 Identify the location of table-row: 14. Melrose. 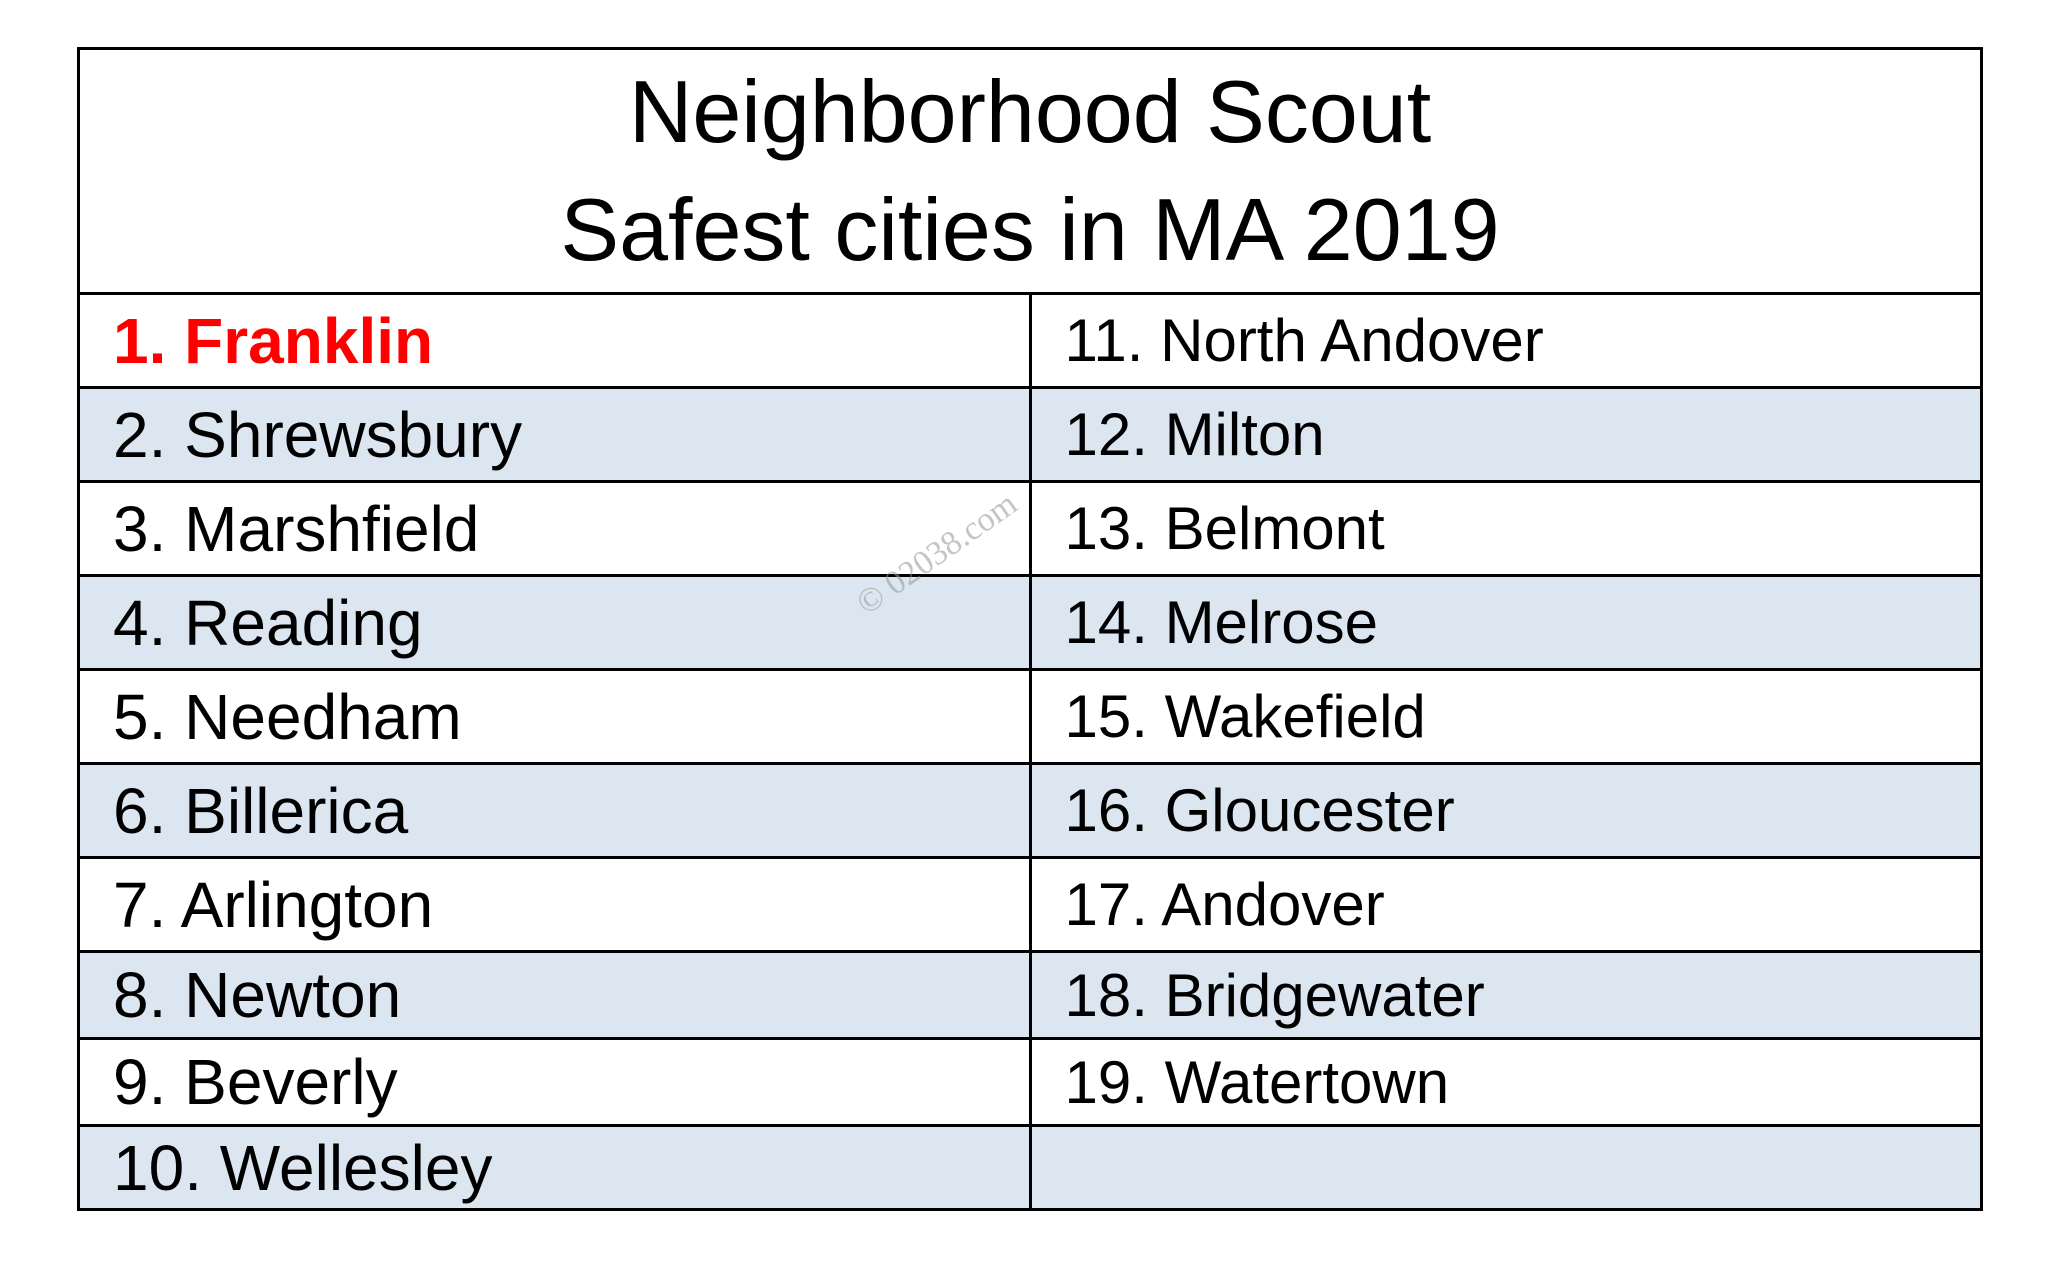
(1505, 624).